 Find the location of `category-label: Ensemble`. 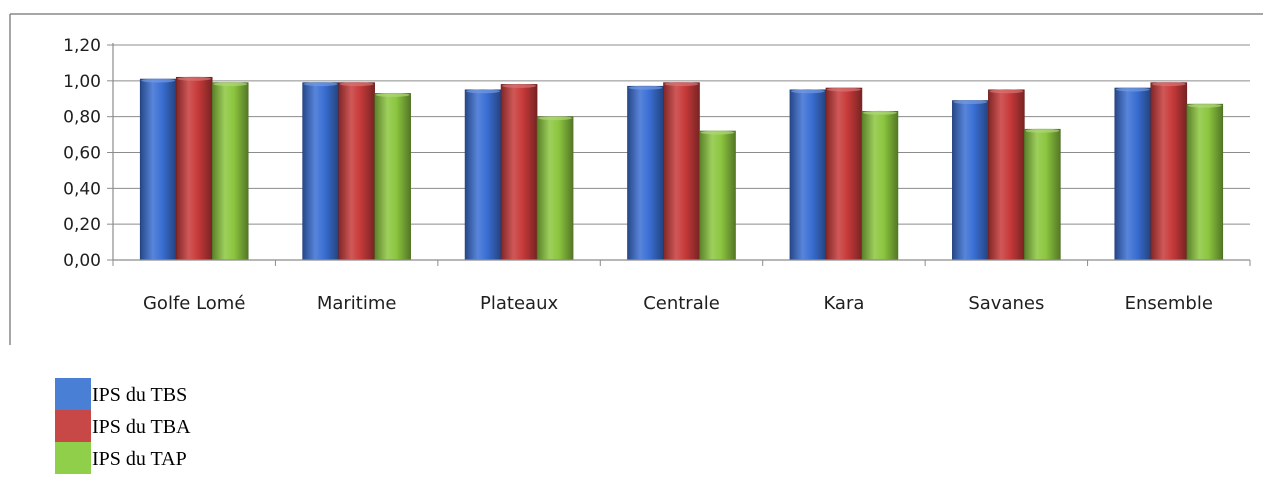

category-label: Ensemble is located at coordinates (1169, 303).